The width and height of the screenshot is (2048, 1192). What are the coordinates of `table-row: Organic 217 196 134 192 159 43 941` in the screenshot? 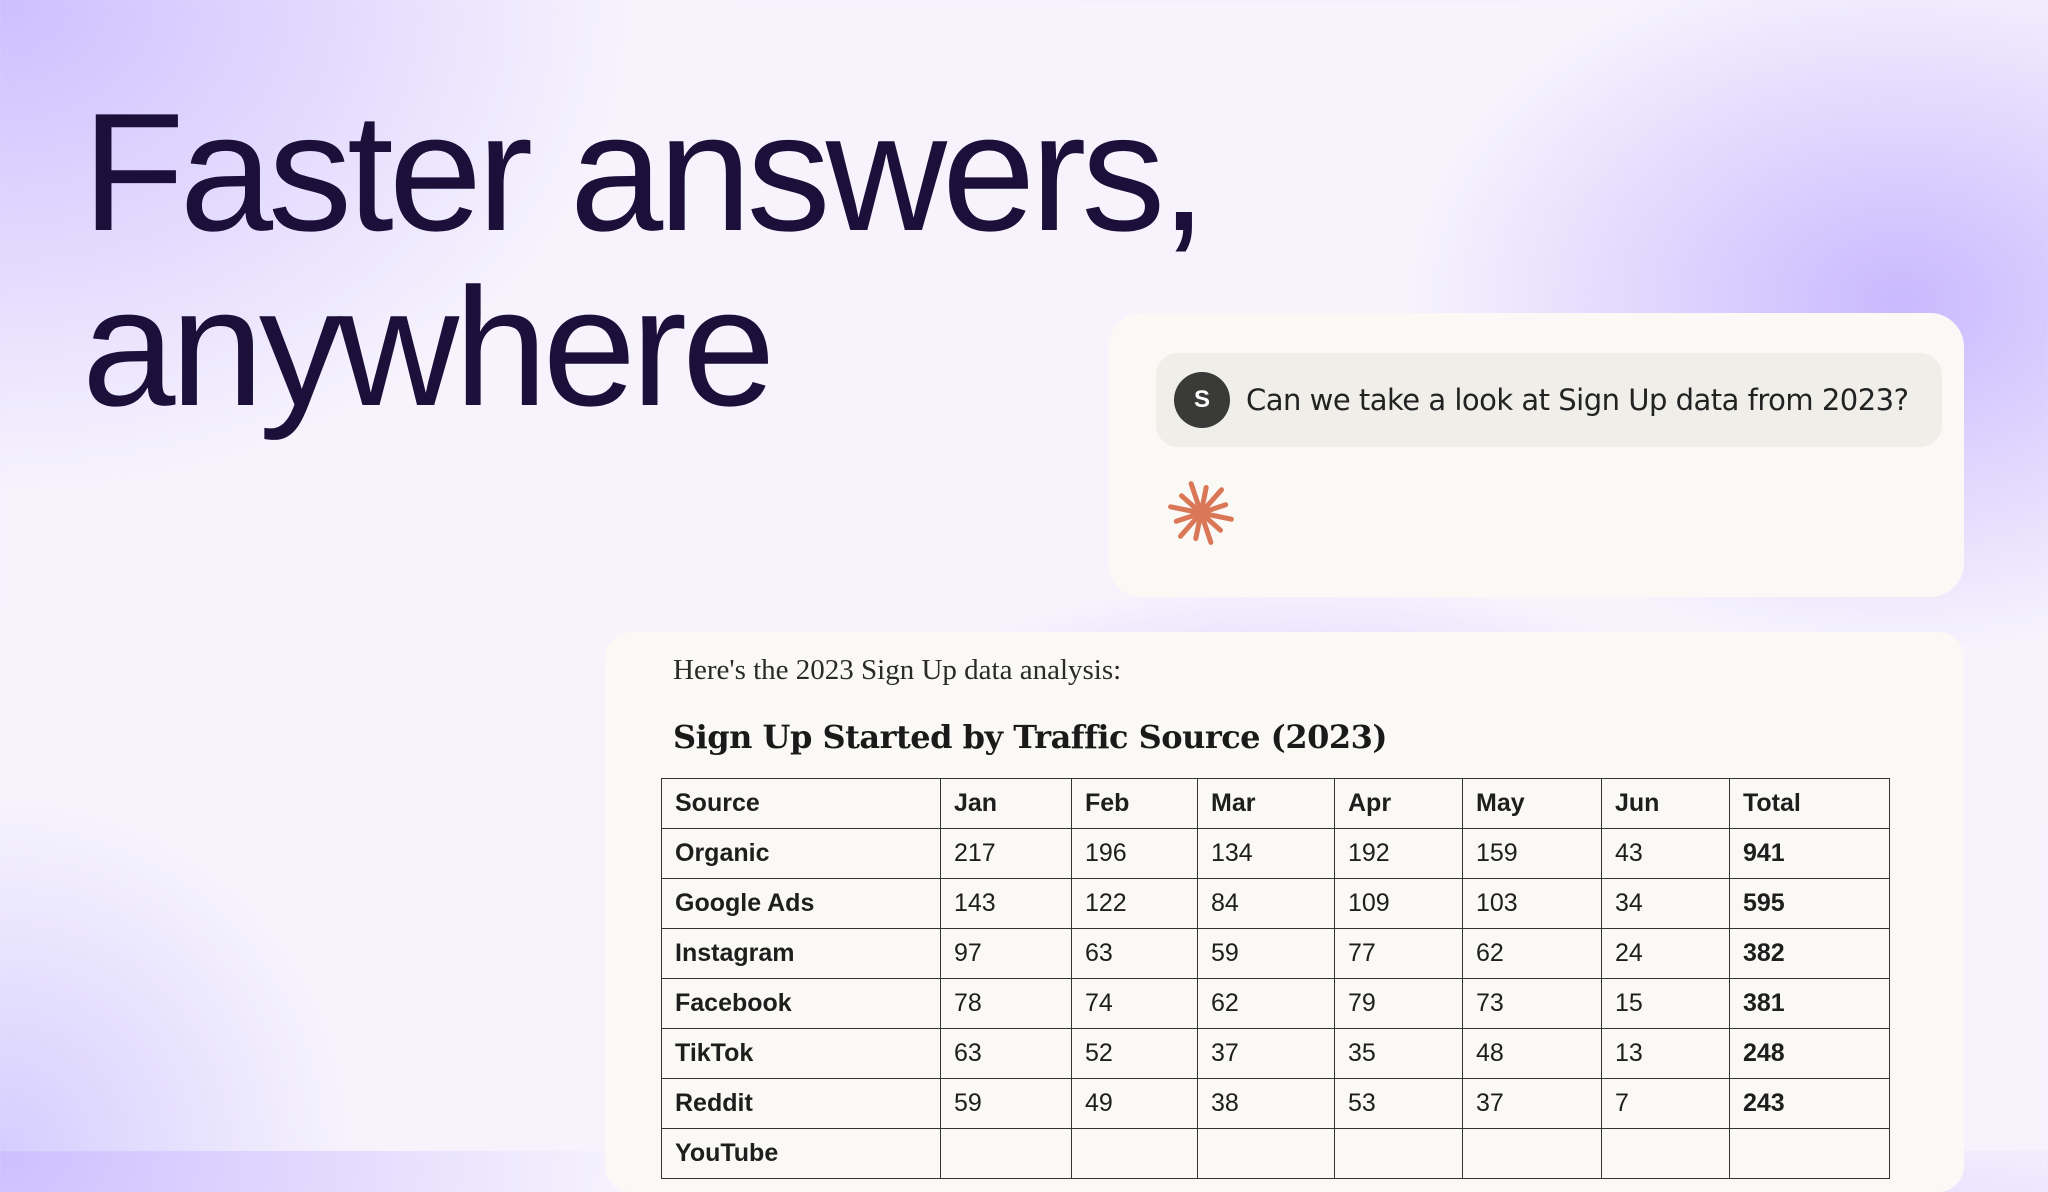 It's located at (1275, 853).